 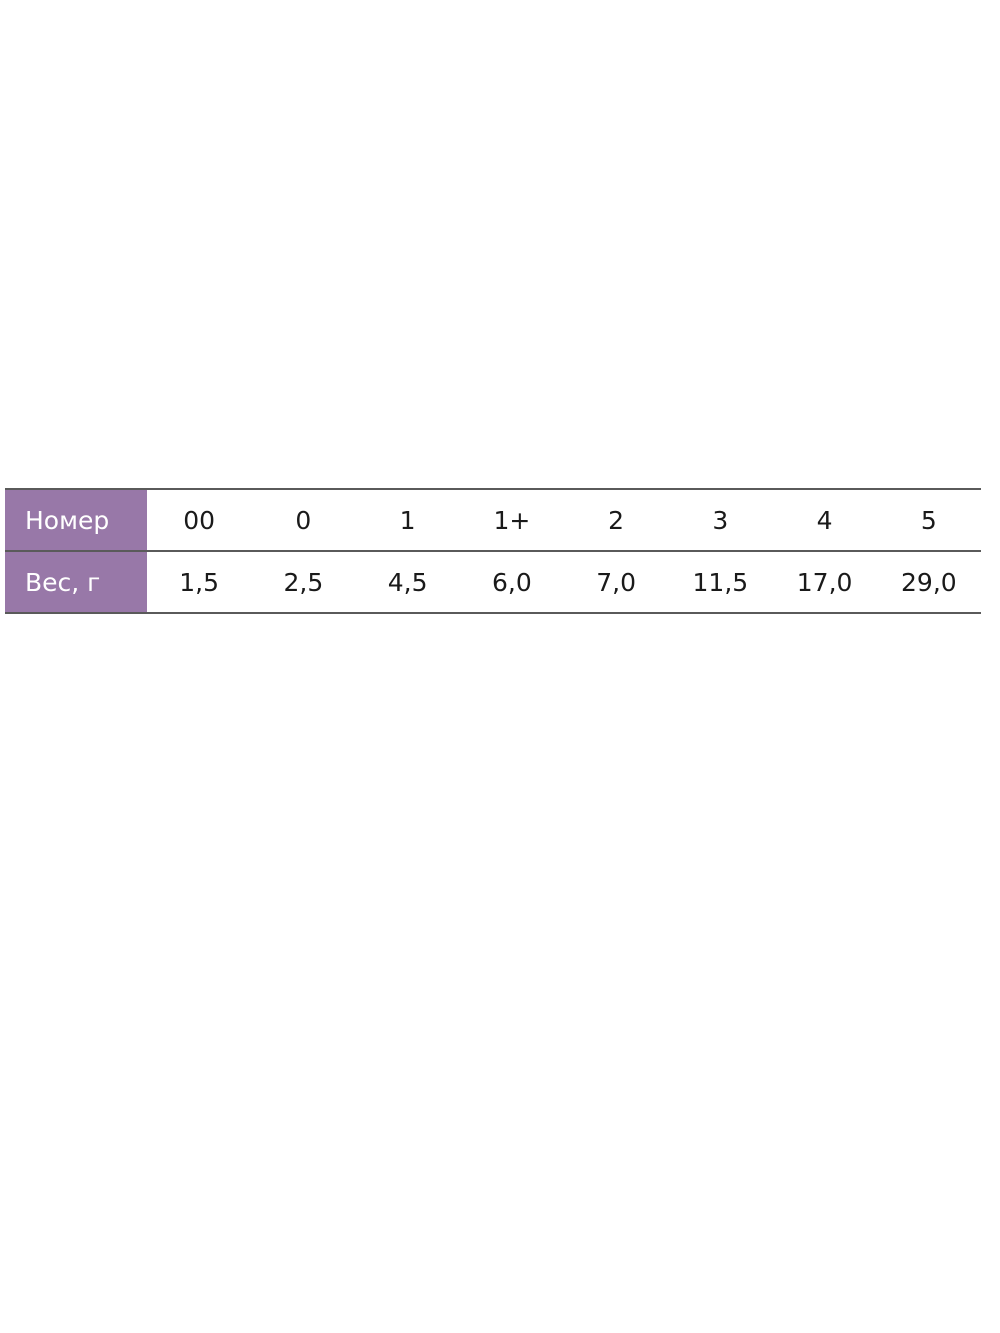 I want to click on table-cell: 3, so click(x=720, y=520).